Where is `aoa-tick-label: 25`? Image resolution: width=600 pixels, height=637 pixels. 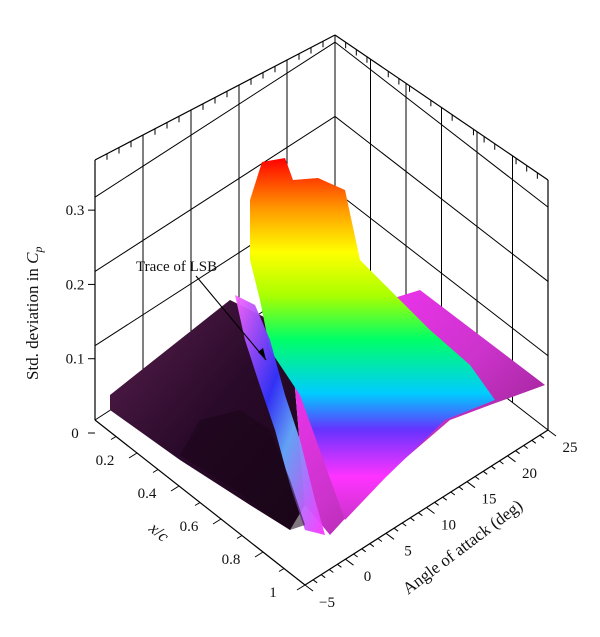 aoa-tick-label: 25 is located at coordinates (570, 448).